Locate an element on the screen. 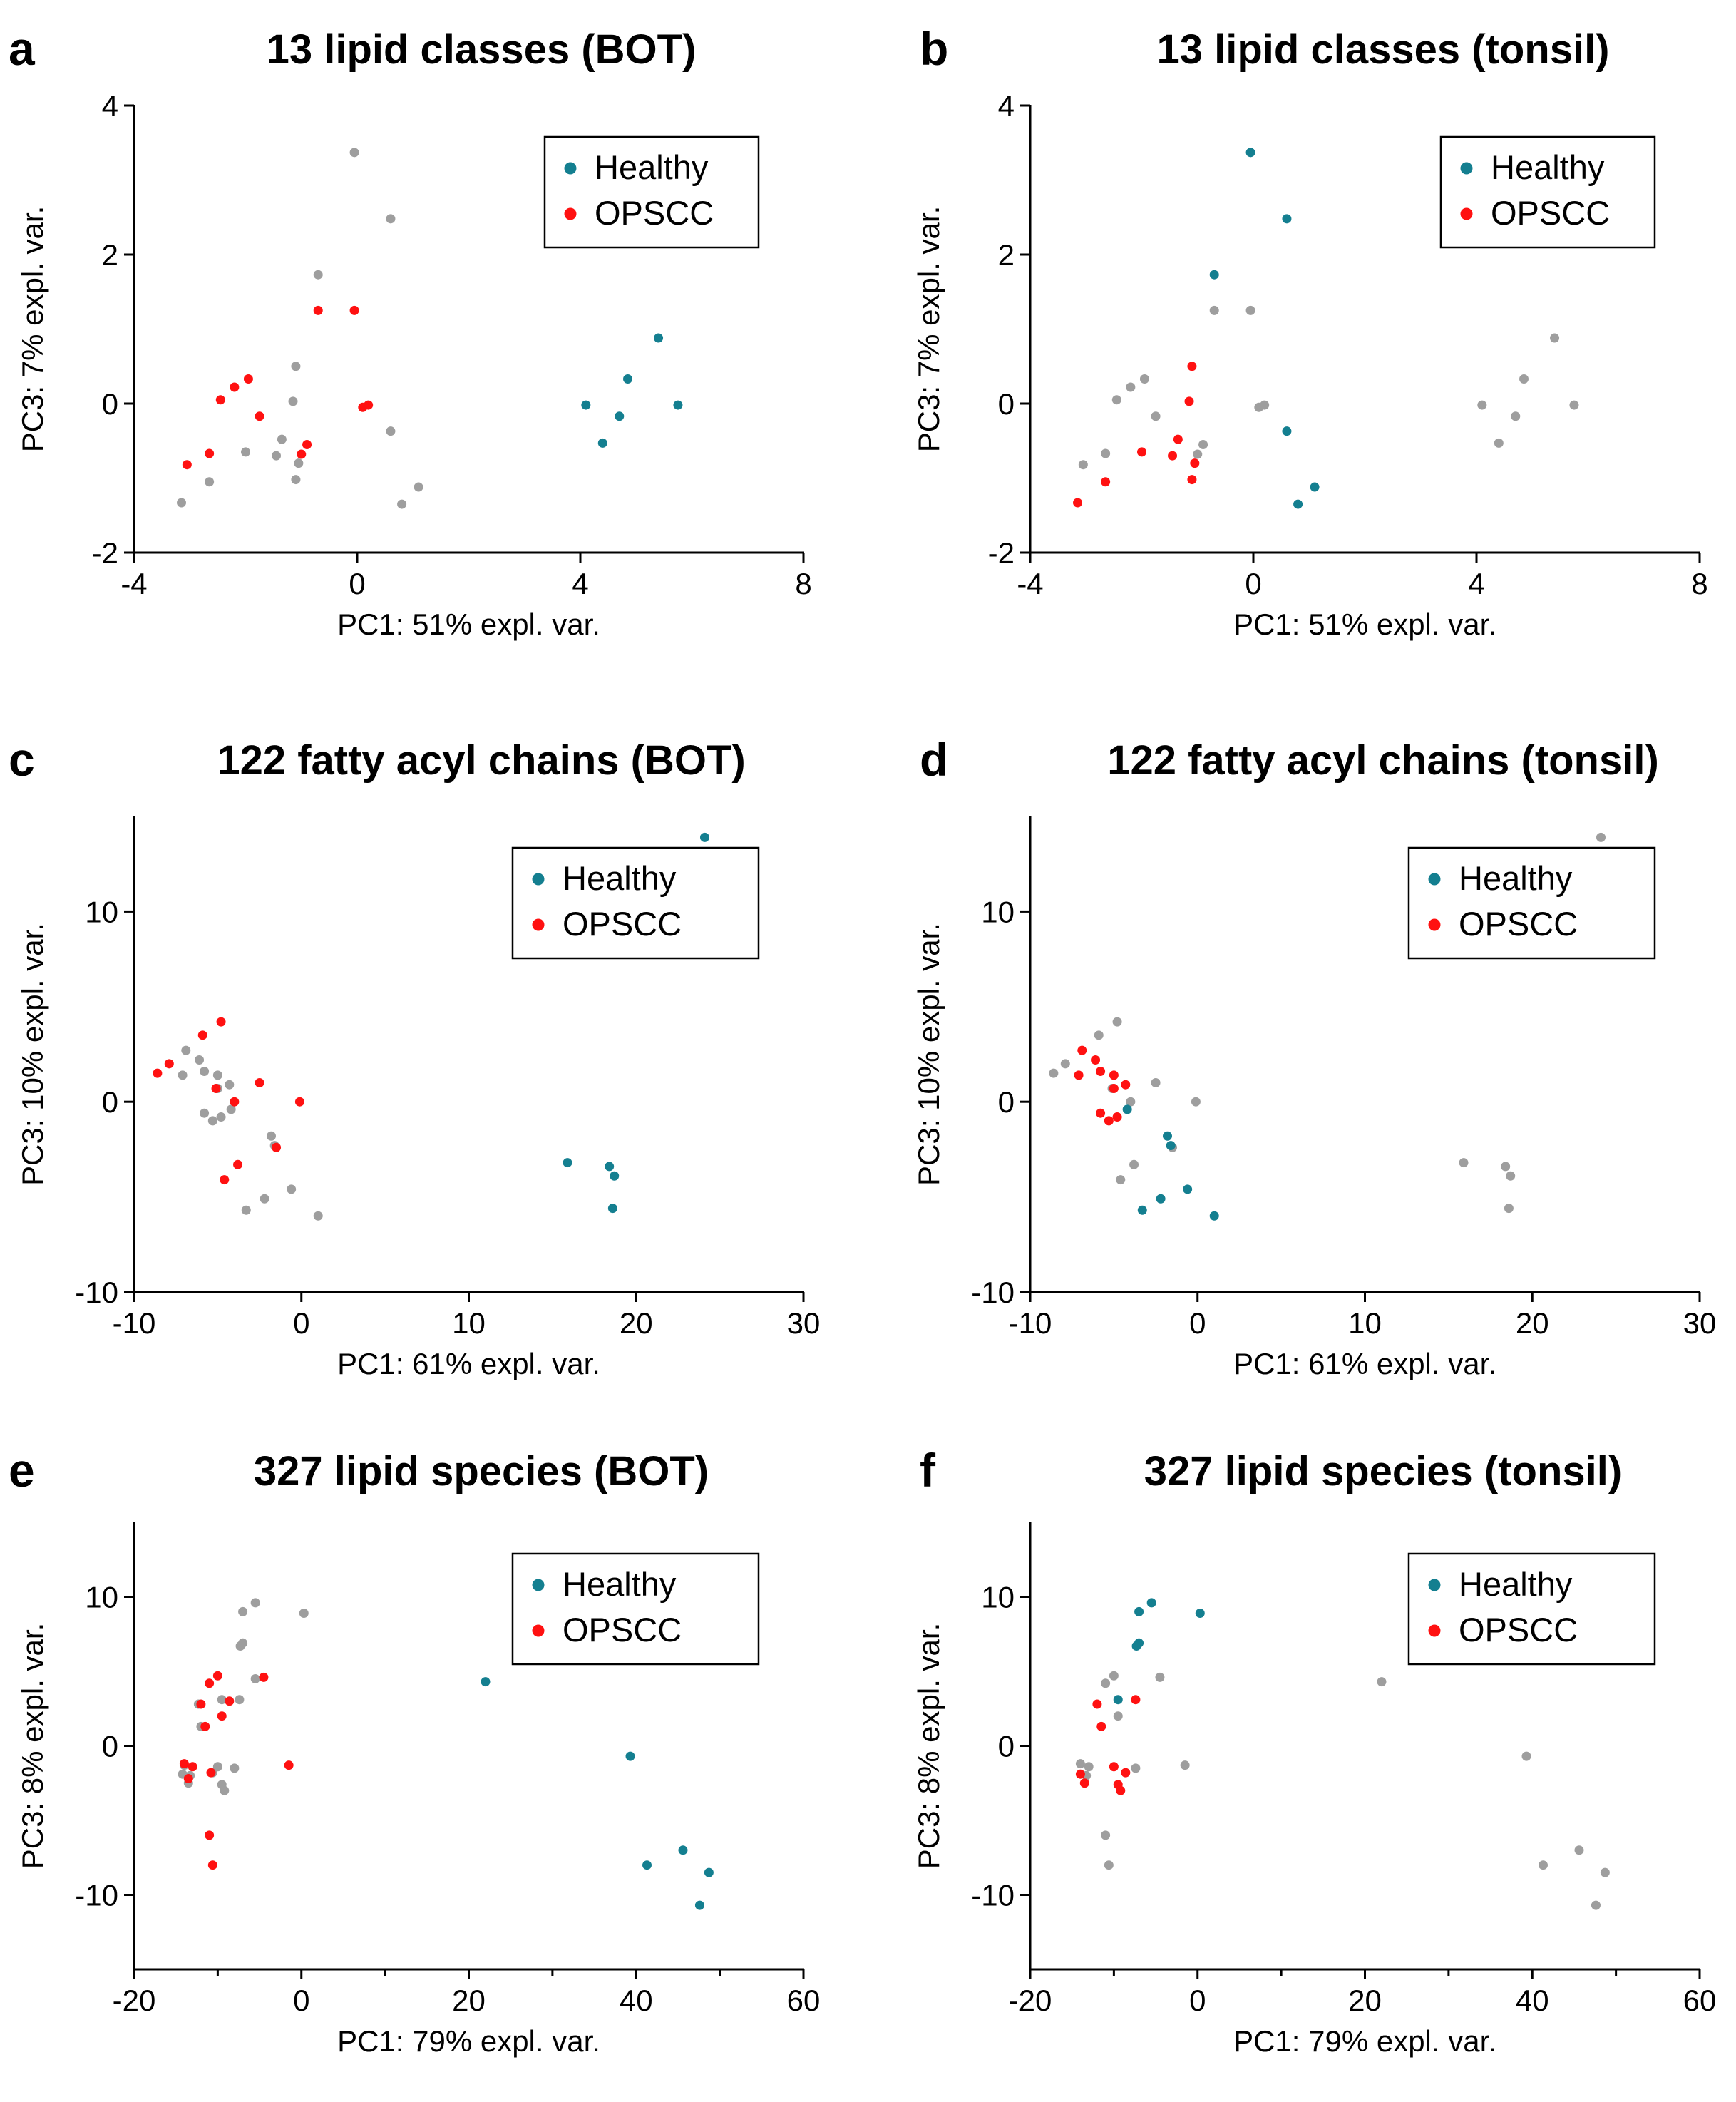 Image resolution: width=1736 pixels, height=2102 pixels. x-tick-label: -4 is located at coordinates (1030, 584).